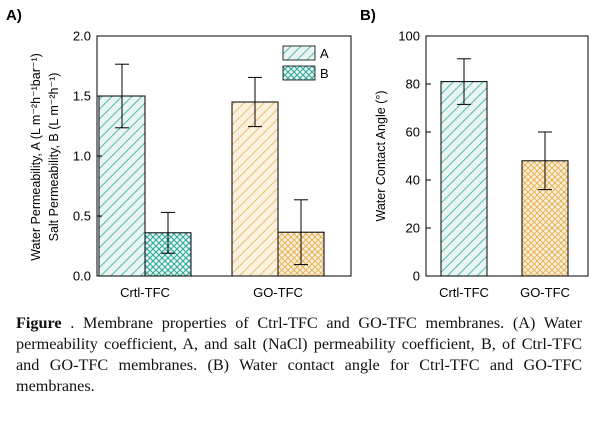 This screenshot has width=600, height=421. Describe the element at coordinates (464, 292) in the screenshot. I see `panel-b-xtick-label-0: Crtl-TFC` at that location.